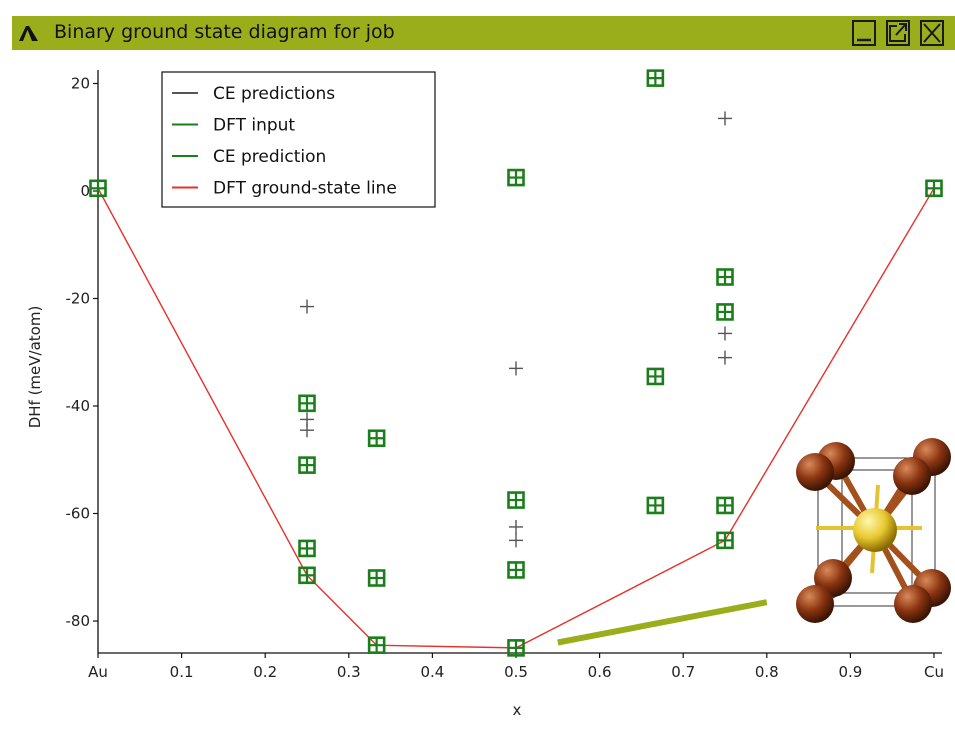  What do you see at coordinates (269, 157) in the screenshot?
I see `legend-label: CE prediction` at bounding box center [269, 157].